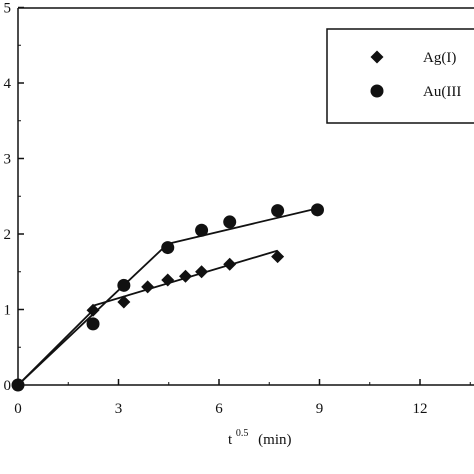 The image size is (474, 474). Describe the element at coordinates (8, 386) in the screenshot. I see `y-tick-label: 0` at that location.